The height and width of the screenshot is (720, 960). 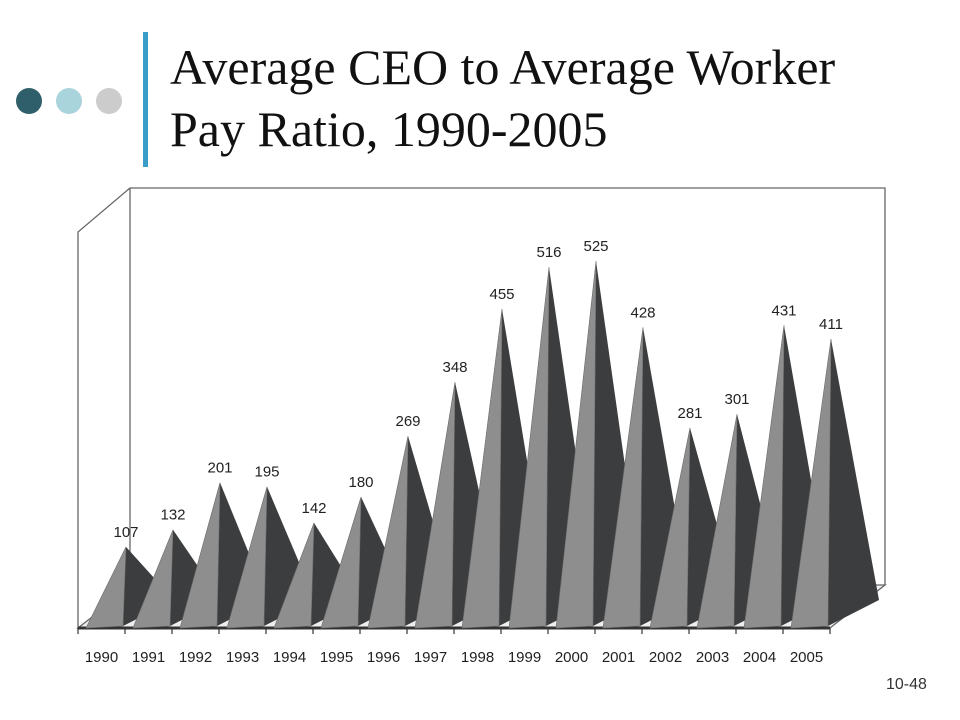 I want to click on year-tick-label: 1995, so click(x=336, y=657).